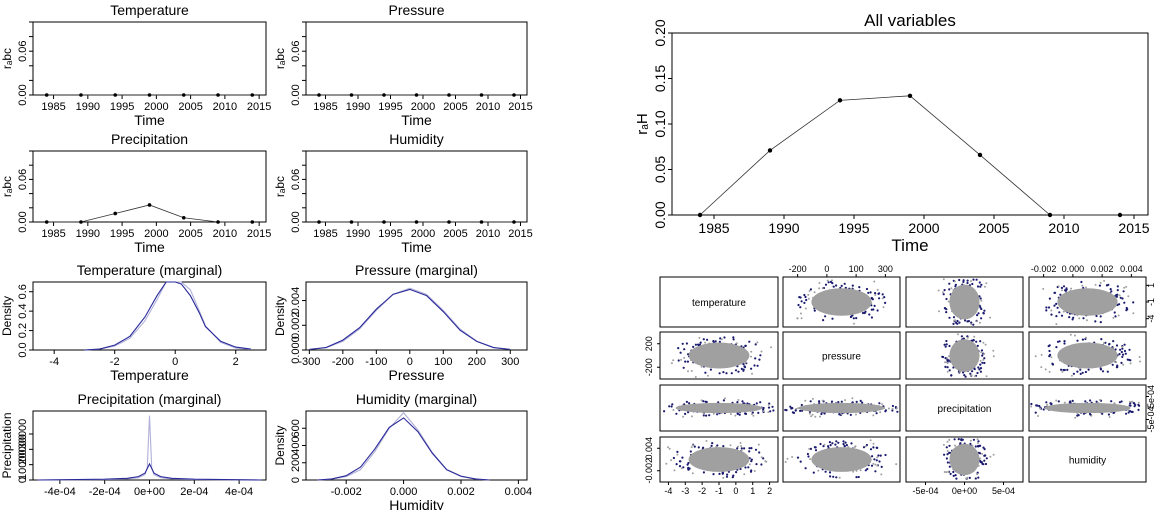  What do you see at coordinates (416, 95) in the screenshot?
I see `data-point` at bounding box center [416, 95].